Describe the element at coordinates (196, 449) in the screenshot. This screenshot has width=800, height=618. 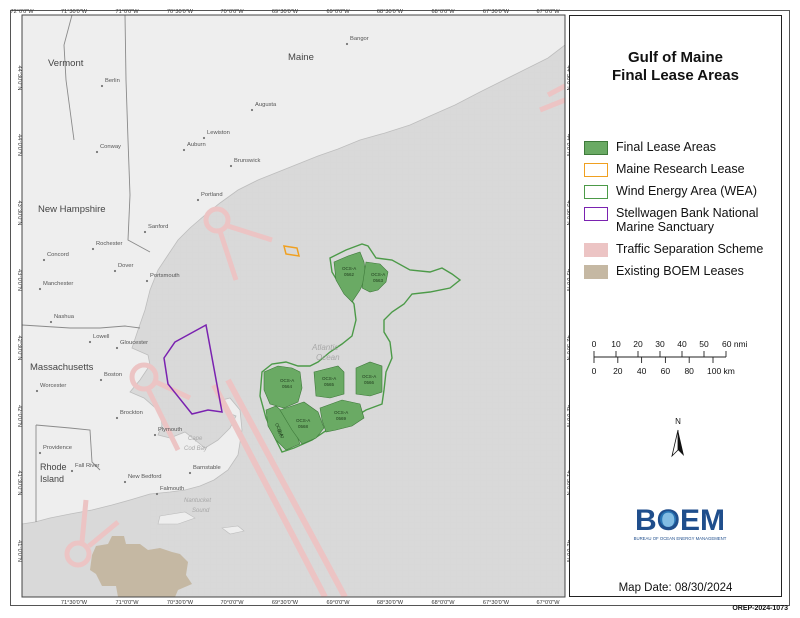
I see `water-label: Cod Bay` at that location.